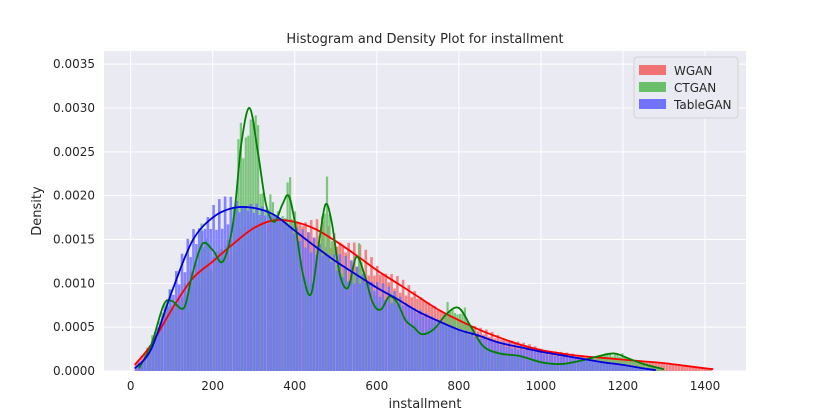 The width and height of the screenshot is (830, 415). What do you see at coordinates (541, 386) in the screenshot?
I see `x-tick-label: 1000` at bounding box center [541, 386].